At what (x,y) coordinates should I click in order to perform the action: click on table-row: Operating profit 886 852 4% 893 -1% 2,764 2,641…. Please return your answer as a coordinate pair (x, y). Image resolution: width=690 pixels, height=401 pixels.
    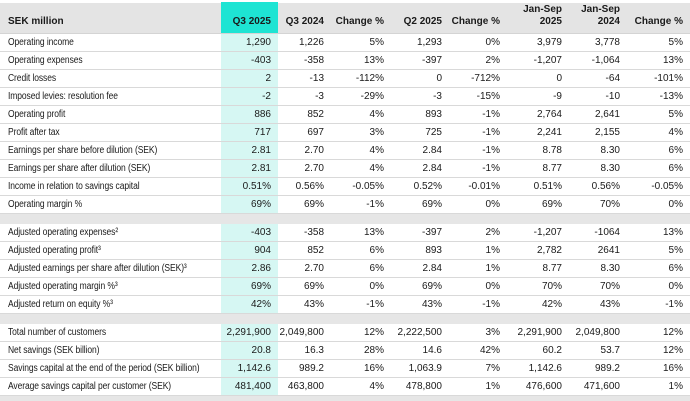
    Looking at the image, I should click on (345, 114).